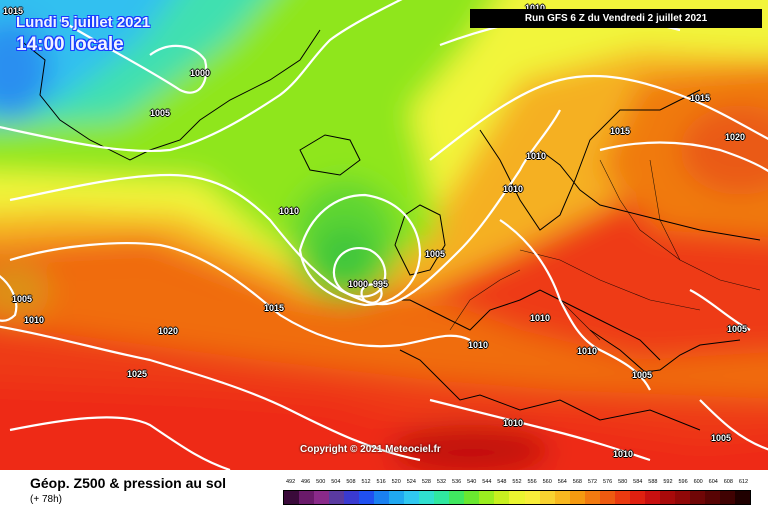 This screenshot has width=768, height=512. Describe the element at coordinates (728, 482) in the screenshot. I see `legend-tick: 608` at that location.